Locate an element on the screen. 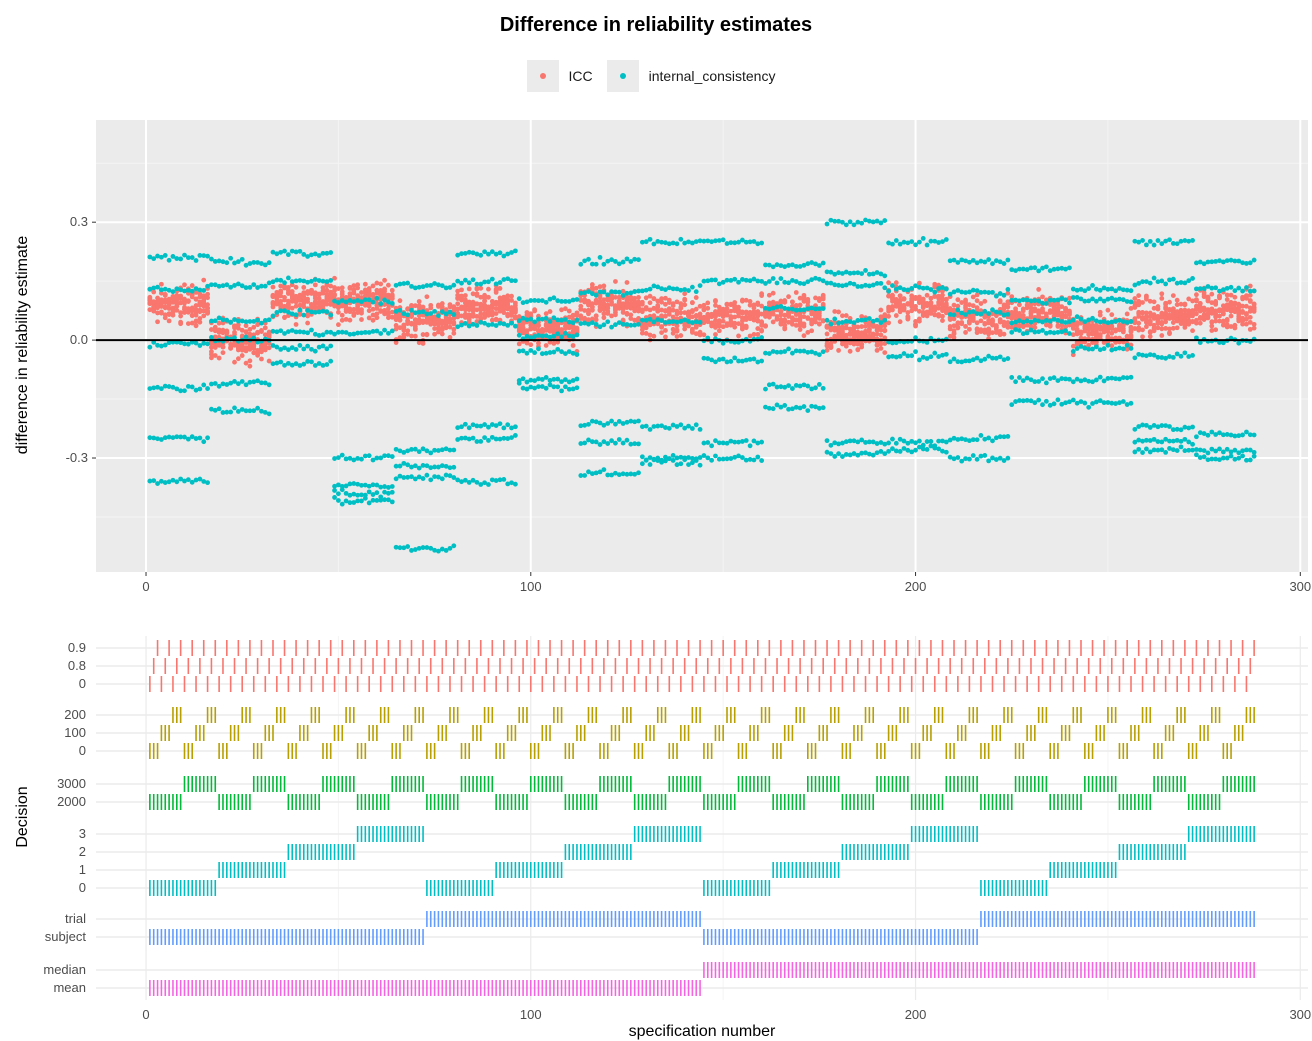 The width and height of the screenshot is (1312, 1041). decision-level-label: 0.8 is located at coordinates (77, 665).